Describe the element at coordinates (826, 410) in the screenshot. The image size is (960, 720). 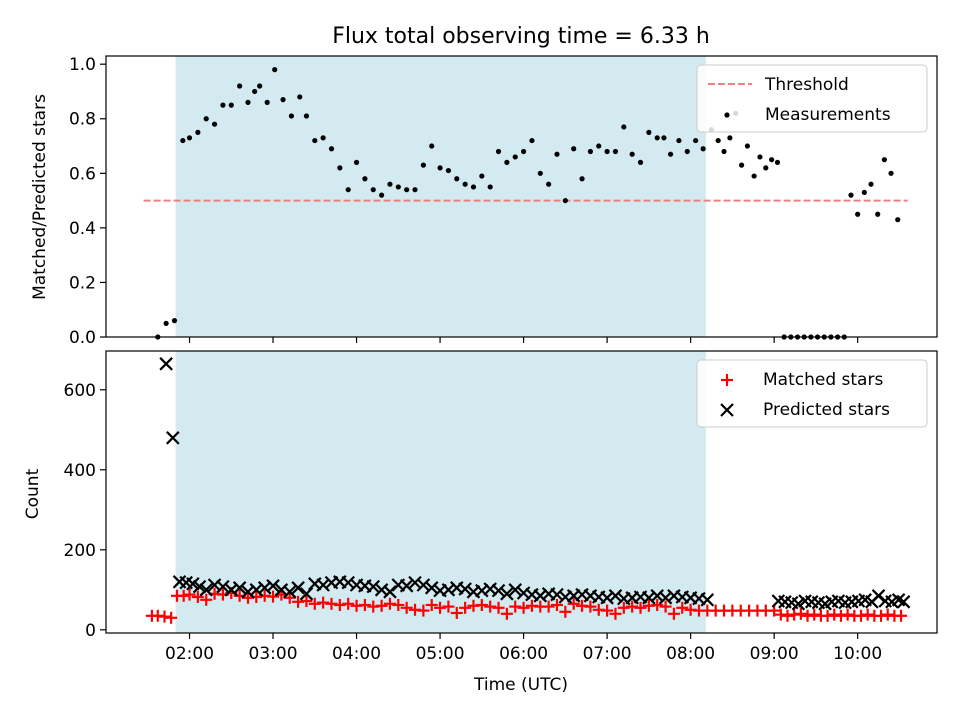
I see `legend-predicted-label: Predicted stars` at that location.